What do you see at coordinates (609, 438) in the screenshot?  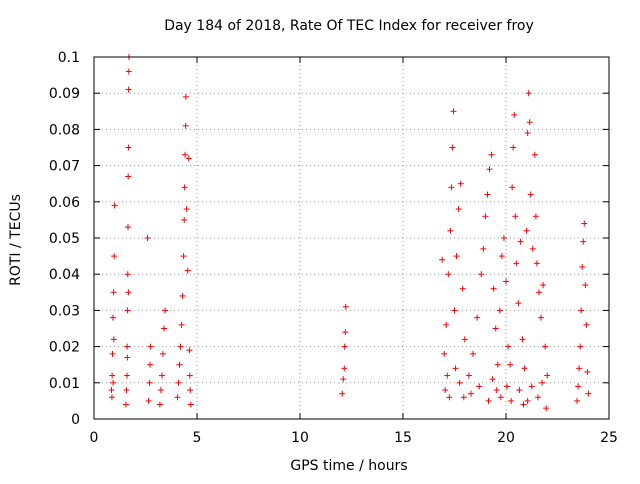 I see `x-tick-label-5: 25` at bounding box center [609, 438].